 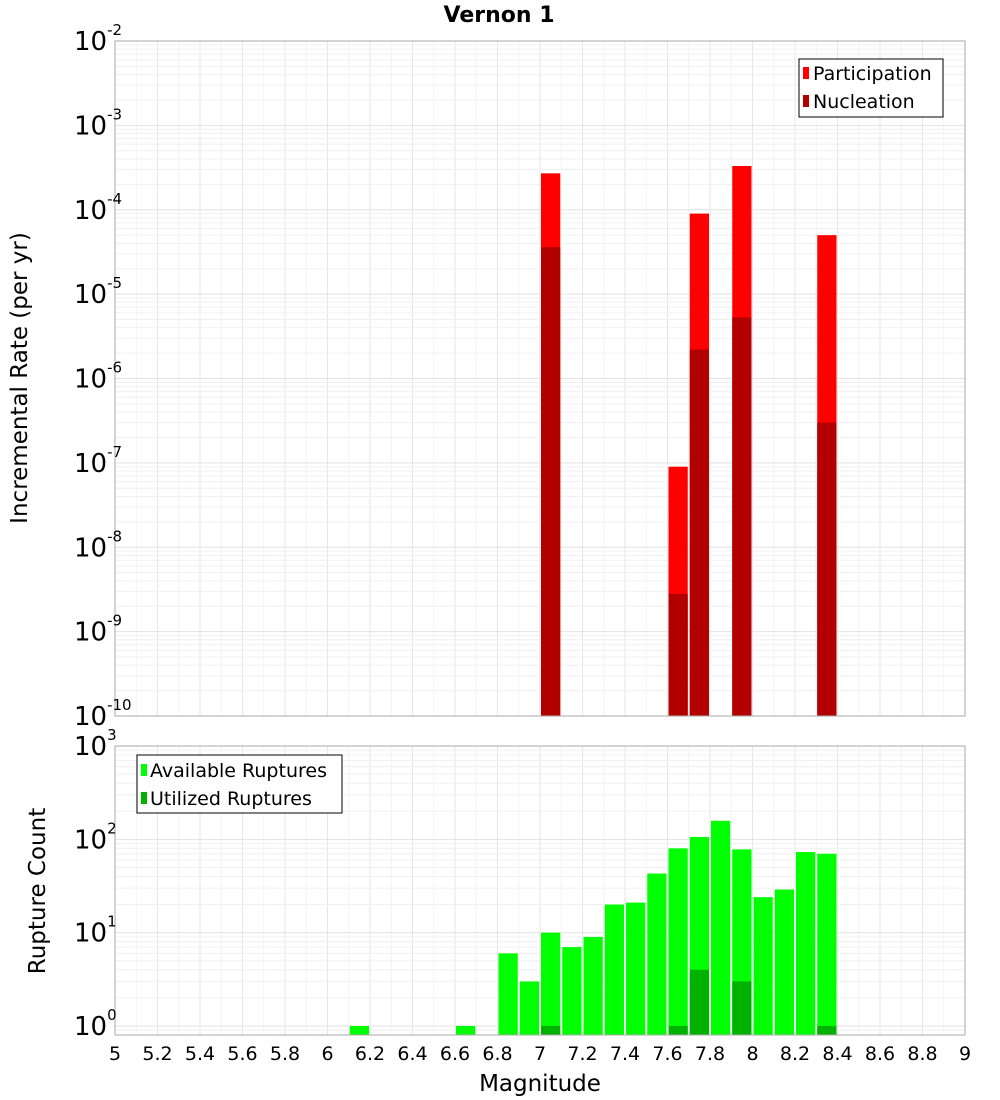 I want to click on x-tick-7-2: 7.2, so click(x=582, y=1054).